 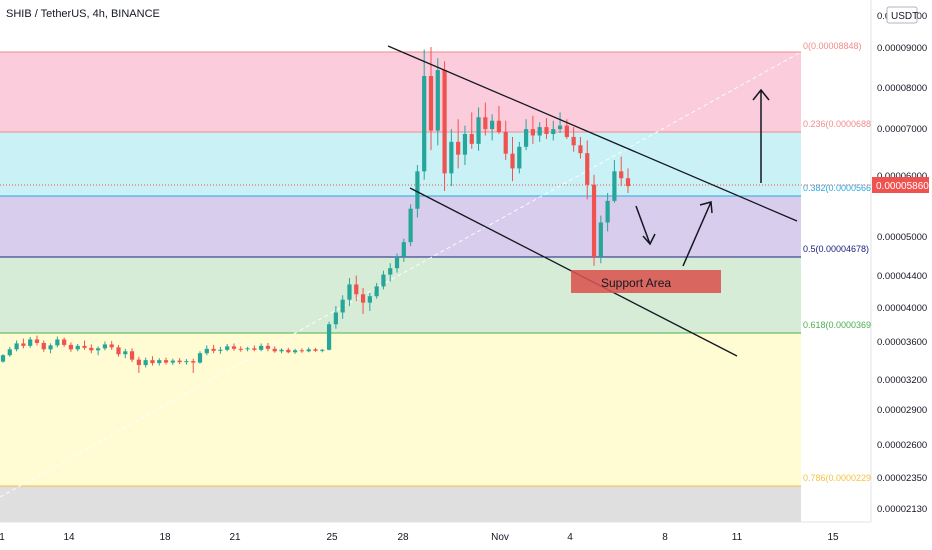 What do you see at coordinates (83, 14) in the screenshot?
I see `chart-title: SHIB / TetherUS, 4h, BINANCE` at bounding box center [83, 14].